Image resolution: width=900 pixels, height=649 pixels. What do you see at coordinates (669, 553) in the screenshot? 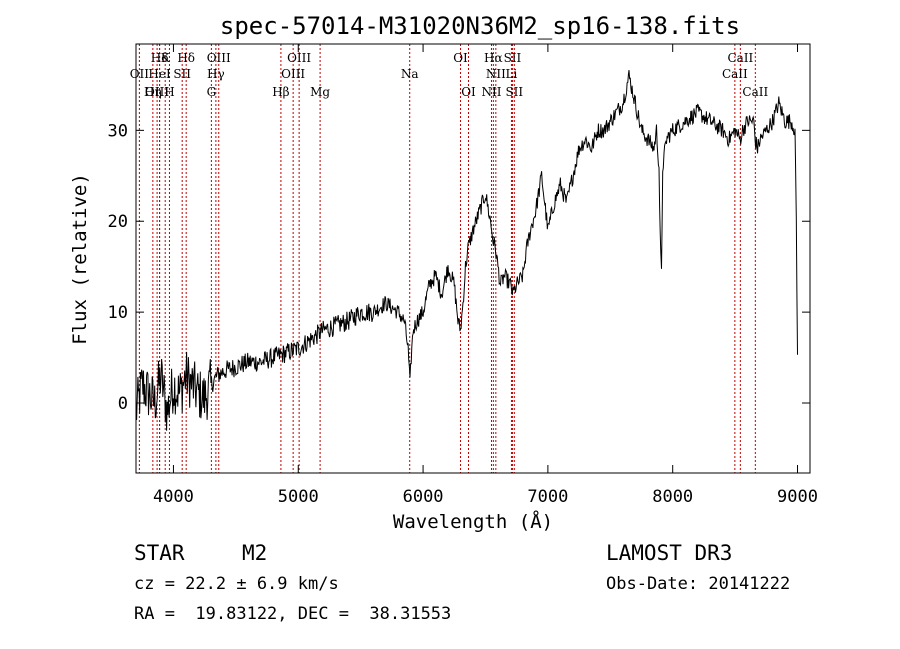
I see `survey-name: LAMOST DR3` at bounding box center [669, 553].